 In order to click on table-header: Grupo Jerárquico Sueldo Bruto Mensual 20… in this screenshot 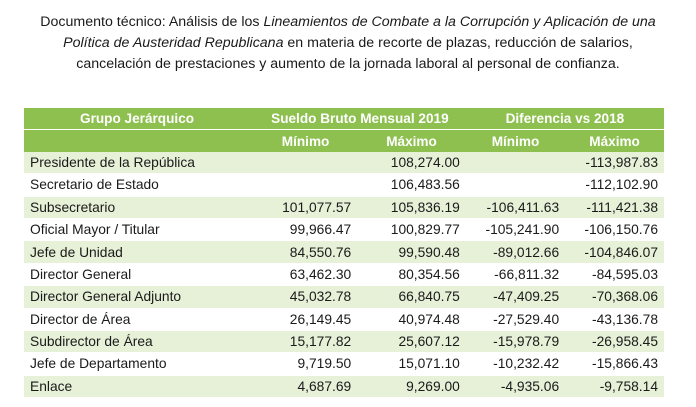, I will do `click(344, 130)`.